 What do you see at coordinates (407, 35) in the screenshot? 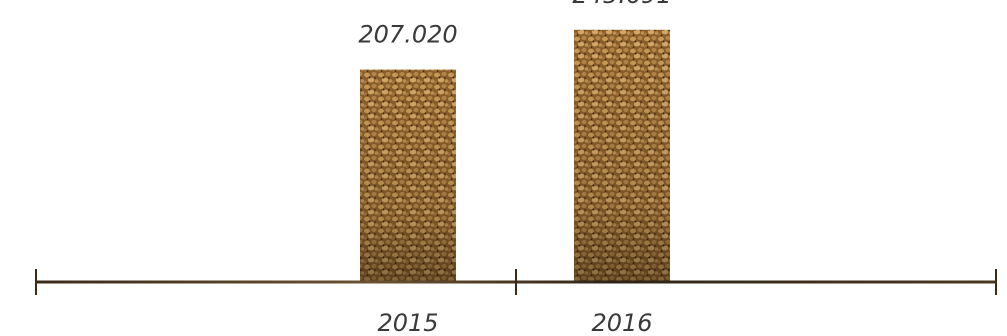
I see `value-label-2015: 207.020` at bounding box center [407, 35].